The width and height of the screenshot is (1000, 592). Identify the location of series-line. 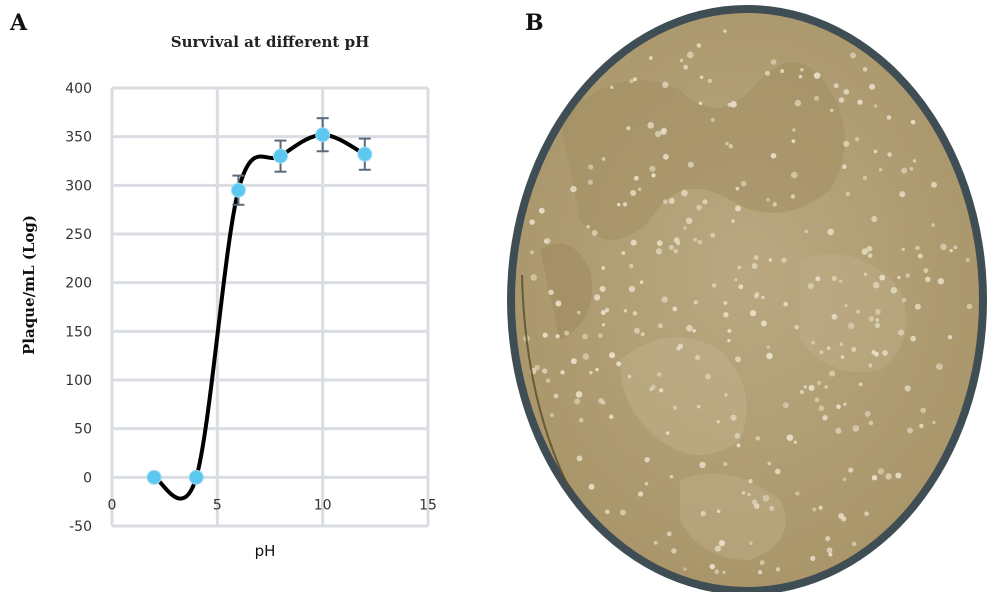
(259, 316).